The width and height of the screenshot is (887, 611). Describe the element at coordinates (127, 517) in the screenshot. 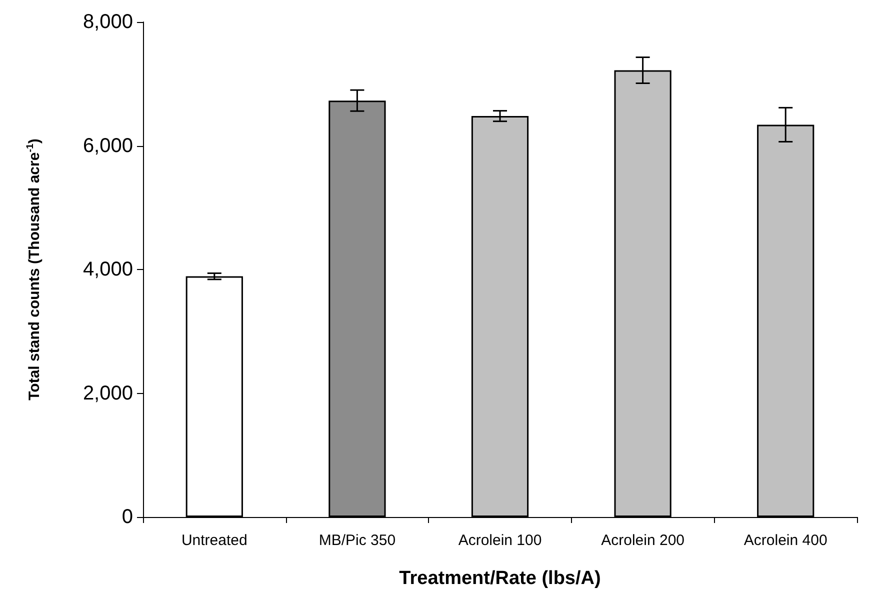

I see `y-tick-label: 0` at that location.